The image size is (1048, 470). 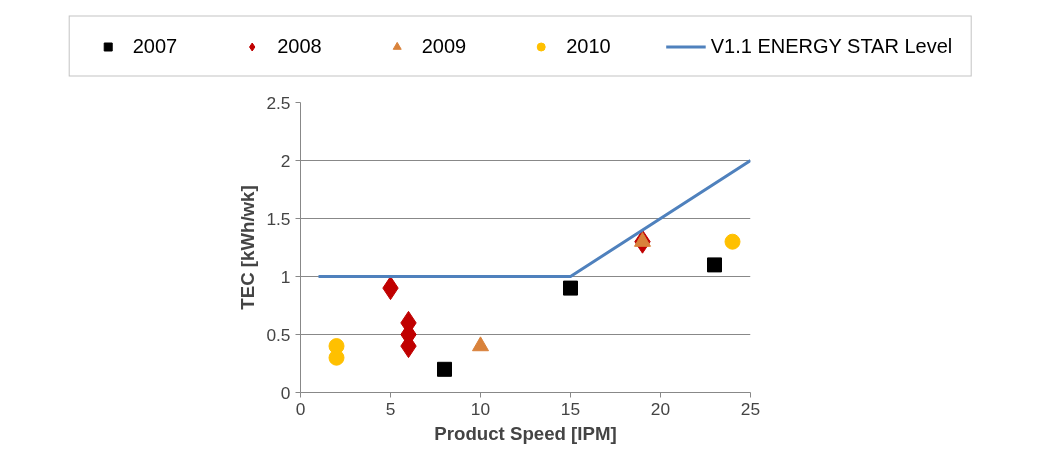 I want to click on y-tick-label: 1.5, so click(x=278, y=218).